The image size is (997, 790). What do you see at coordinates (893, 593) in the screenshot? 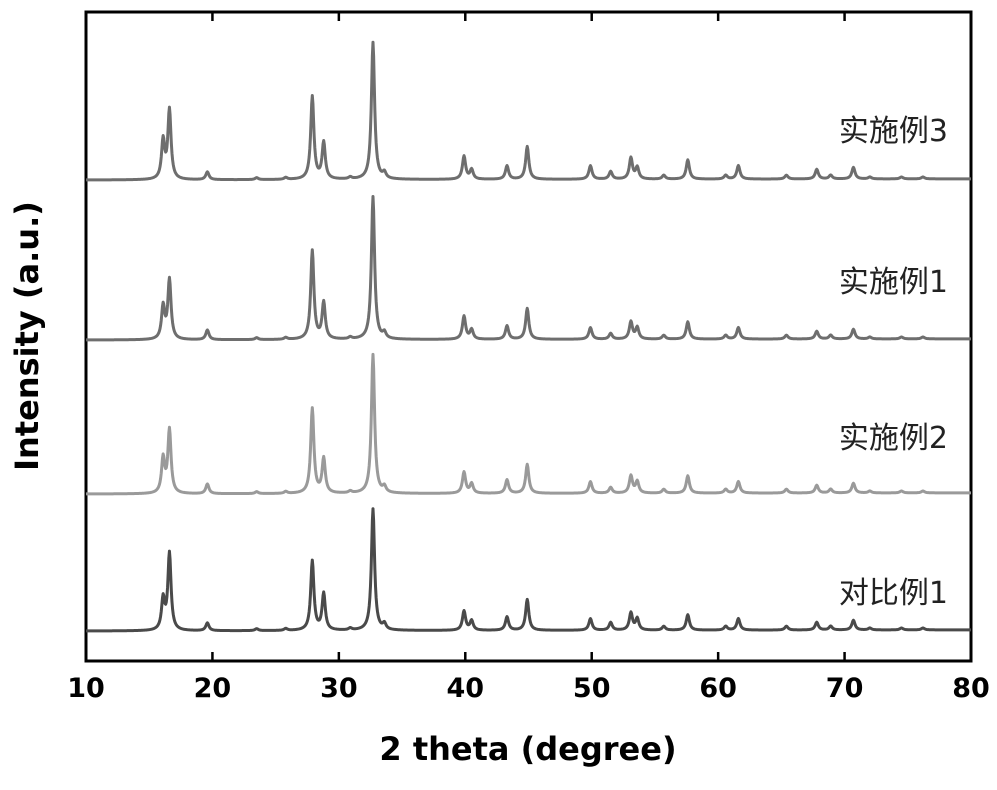
I see `series-label-3: 对比例1` at bounding box center [893, 593].